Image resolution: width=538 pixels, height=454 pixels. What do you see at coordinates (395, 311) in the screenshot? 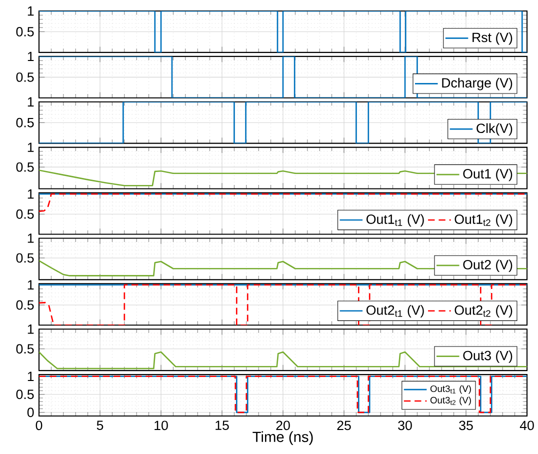
I see `legend-label: Out2$_{t1}$ (V)` at bounding box center [395, 311].